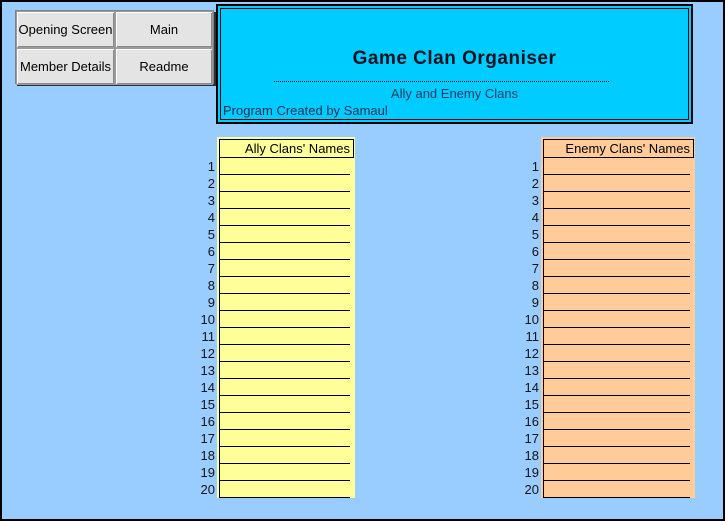 The height and width of the screenshot is (521, 725). Describe the element at coordinates (531, 353) in the screenshot. I see `enemy-row-number: 12` at that location.